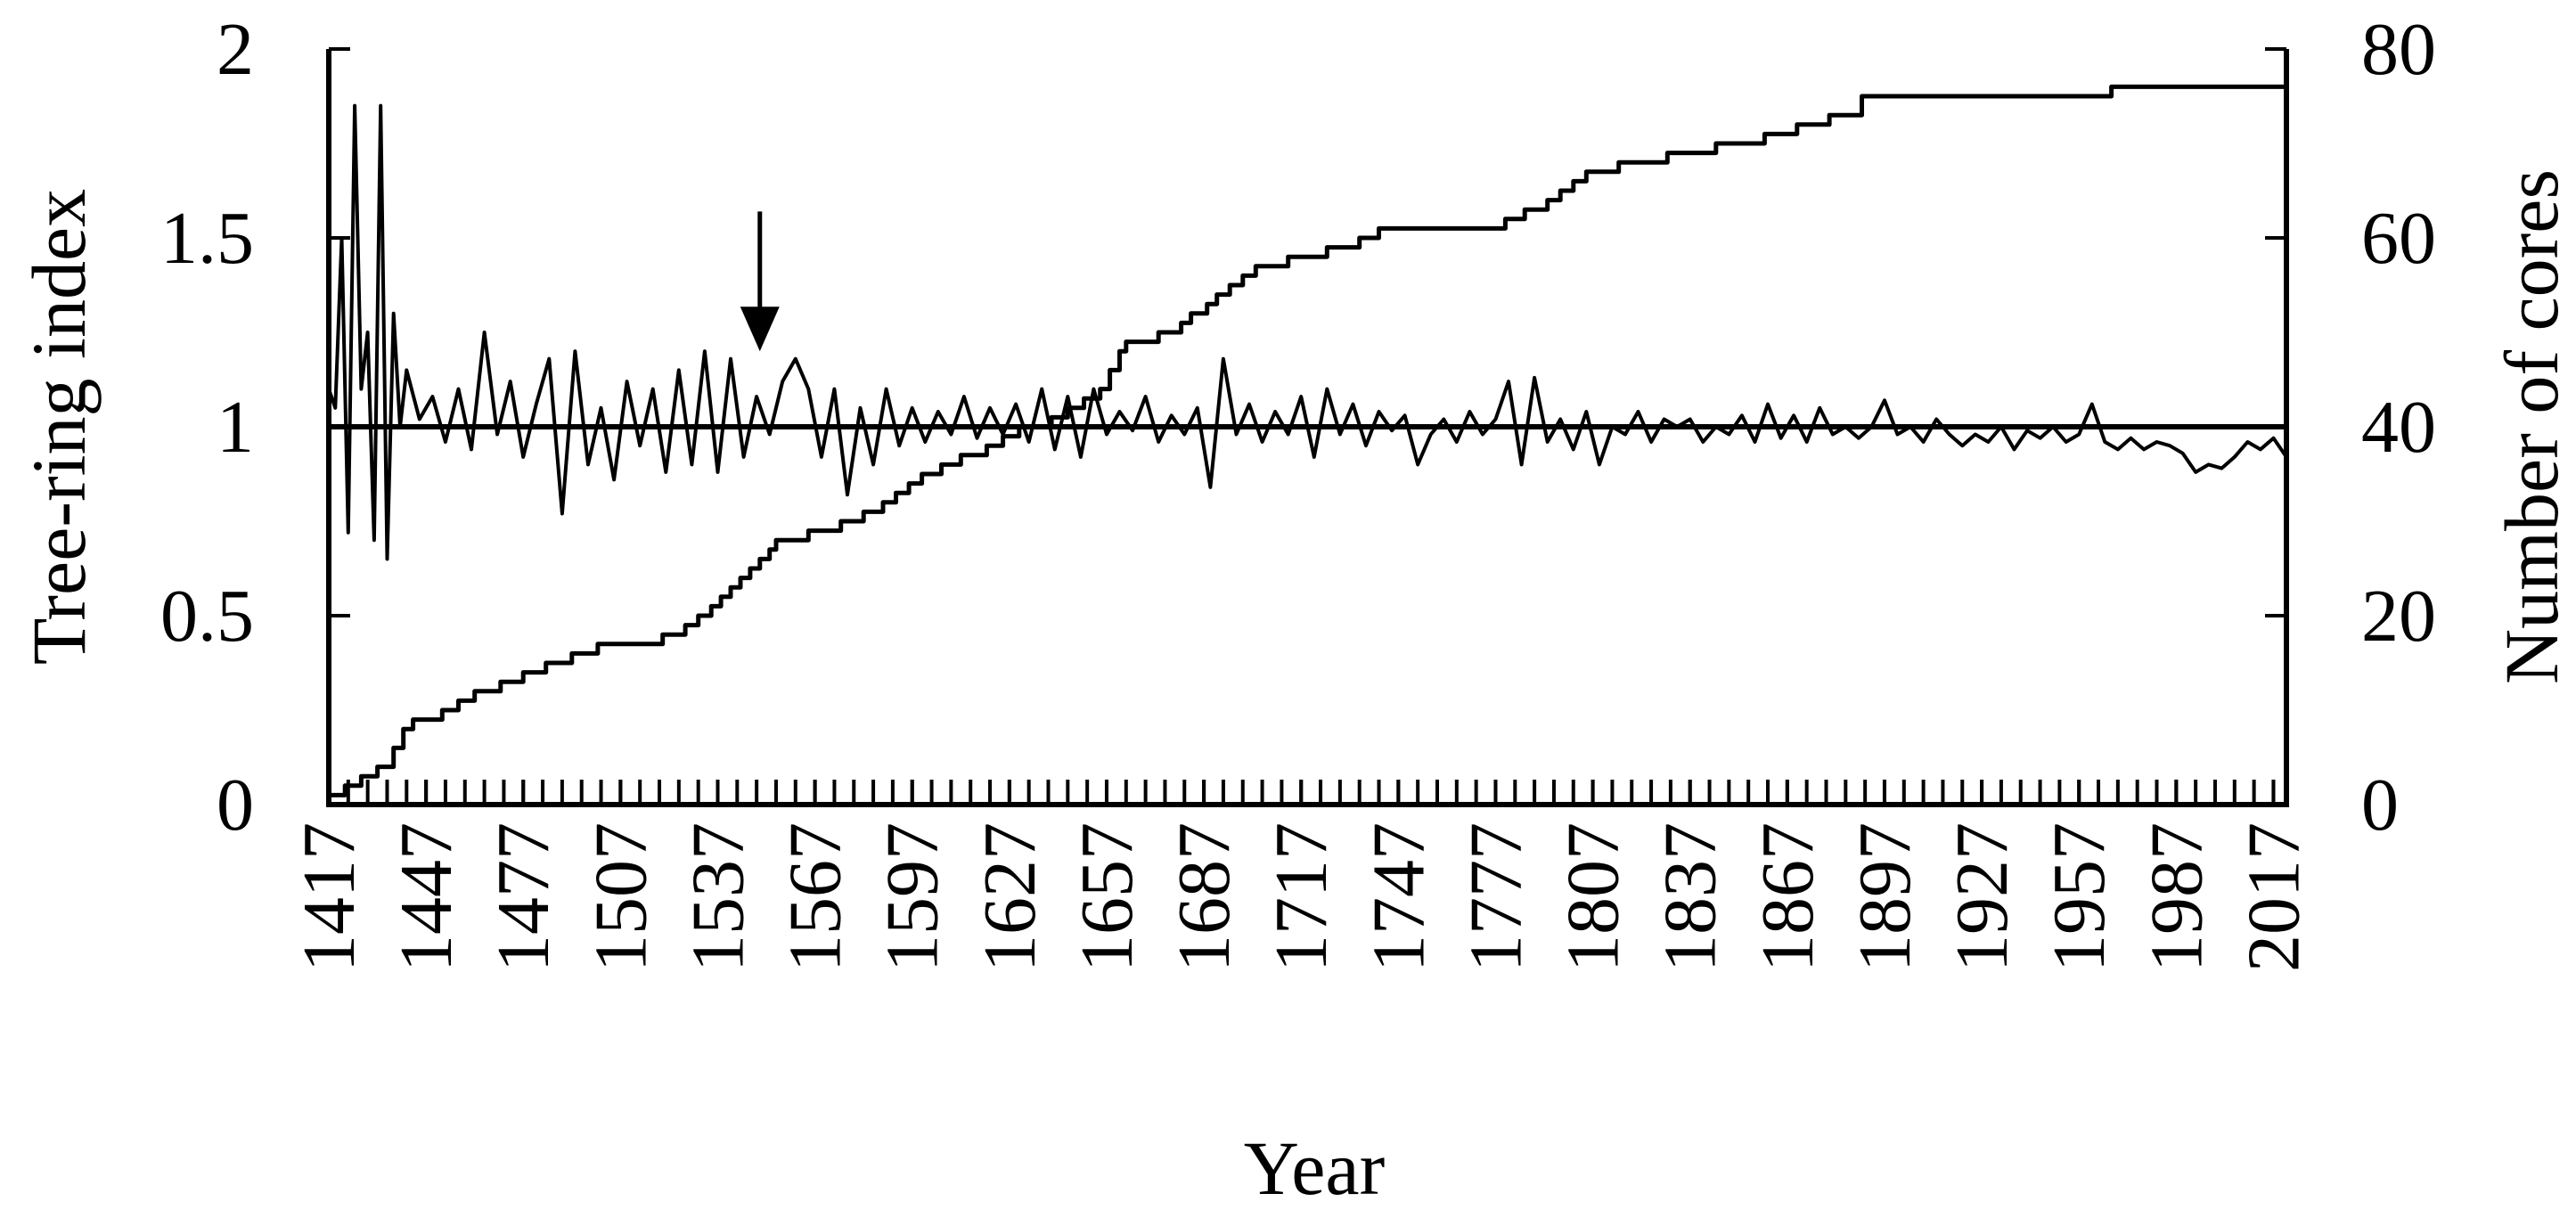  I want to click on y2-tick-label: 60, so click(2398, 238).